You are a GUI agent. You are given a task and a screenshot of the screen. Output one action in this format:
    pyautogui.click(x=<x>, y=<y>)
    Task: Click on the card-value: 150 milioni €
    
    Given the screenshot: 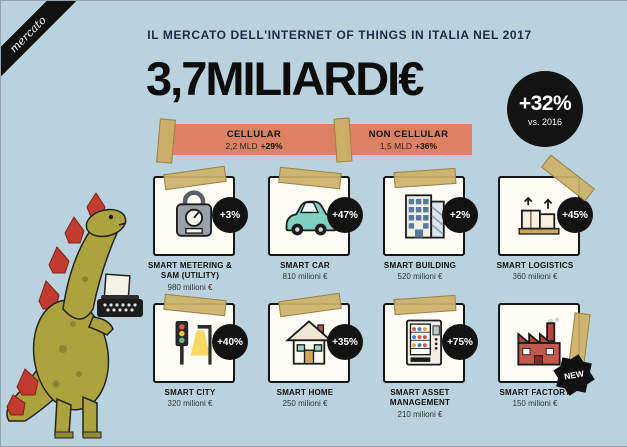 What is the action you would take?
    pyautogui.click(x=535, y=404)
    